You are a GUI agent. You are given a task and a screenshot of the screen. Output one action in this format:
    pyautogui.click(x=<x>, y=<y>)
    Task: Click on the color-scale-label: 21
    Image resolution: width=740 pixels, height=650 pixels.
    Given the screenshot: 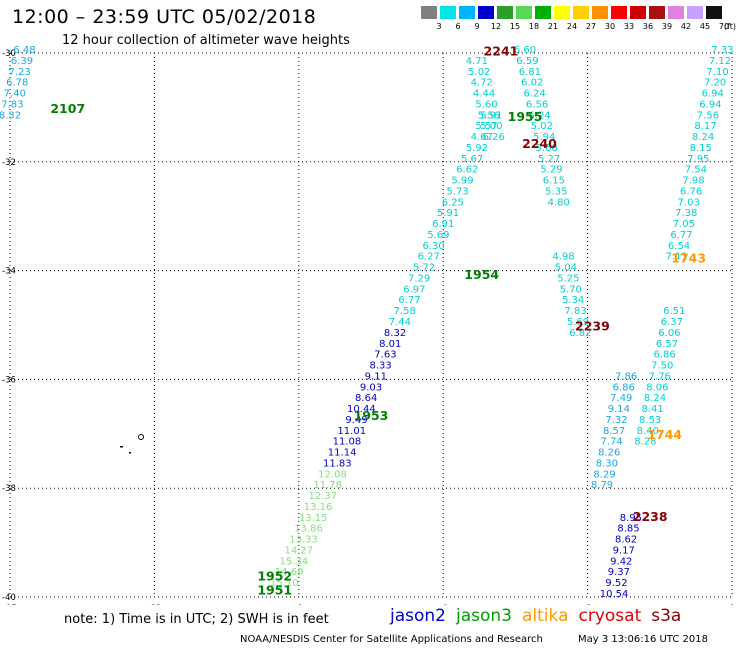 What is the action you would take?
    pyautogui.click(x=553, y=26)
    